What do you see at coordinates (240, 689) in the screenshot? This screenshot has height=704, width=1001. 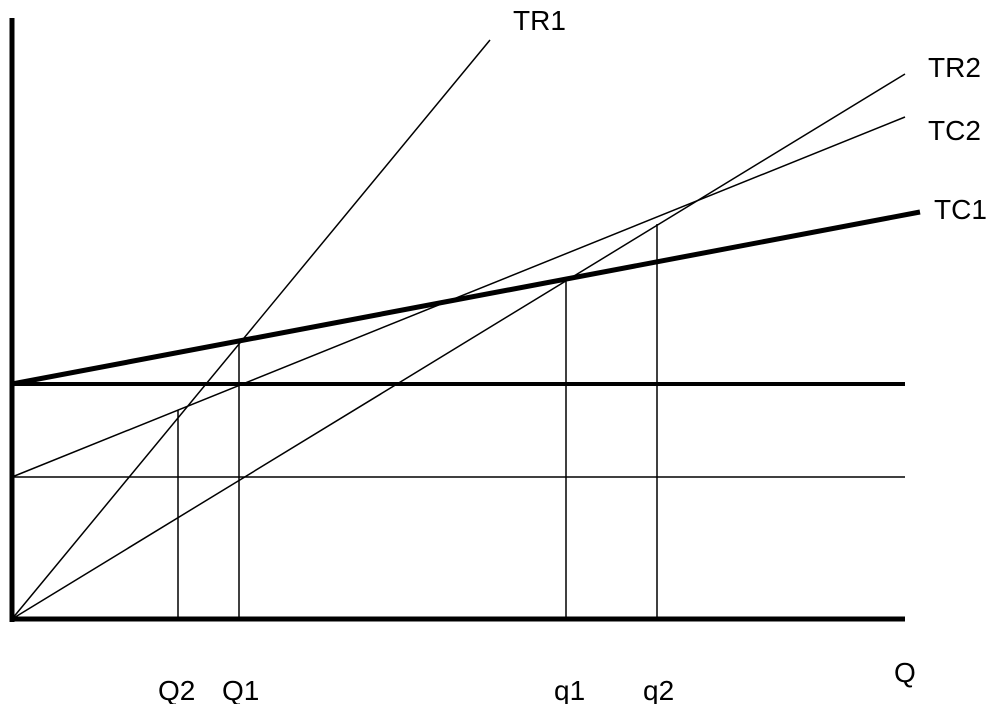 I see `Q1-label: Q1` at bounding box center [240, 689].